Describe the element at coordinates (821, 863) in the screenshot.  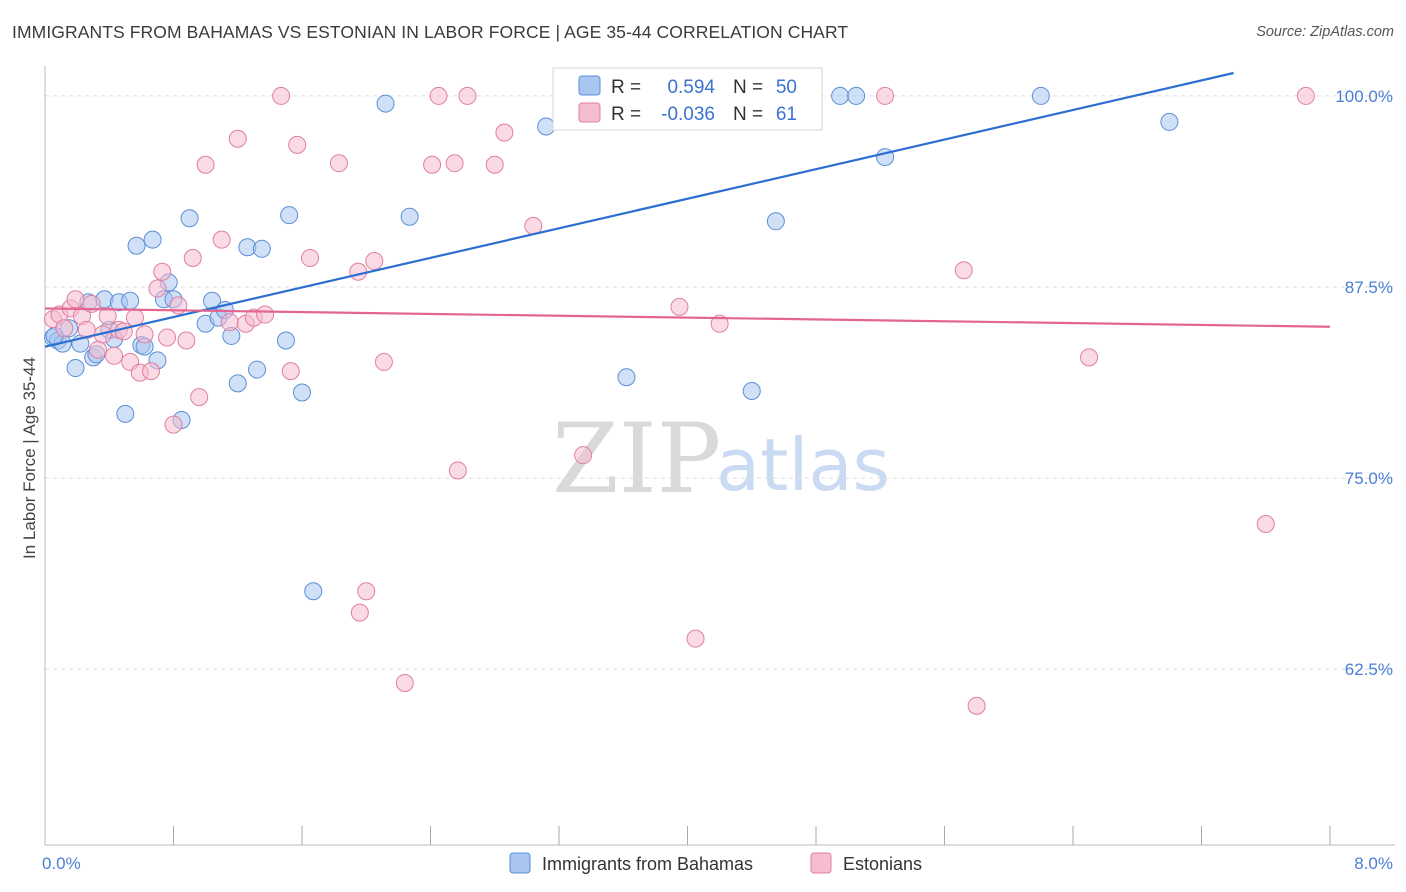
I see `legend-swatch-estonians` at that location.